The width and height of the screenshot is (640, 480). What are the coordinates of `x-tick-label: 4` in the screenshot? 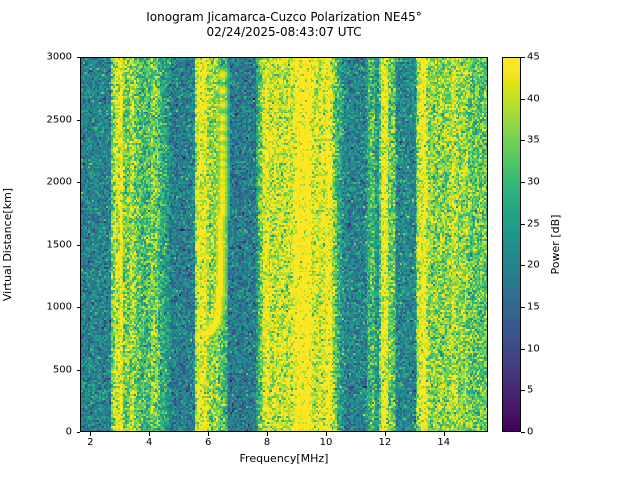 It's located at (149, 442).